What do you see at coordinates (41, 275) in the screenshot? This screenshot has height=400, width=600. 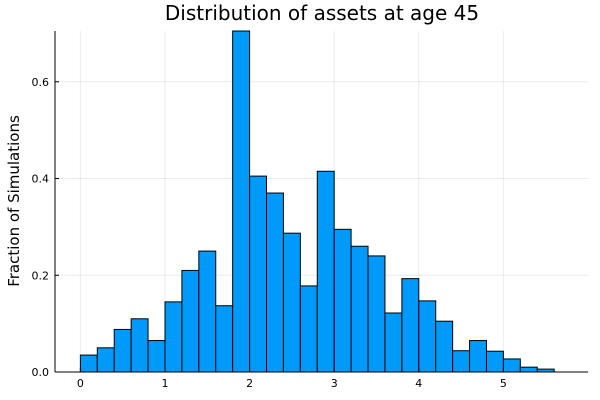 I see `y-tick-label: 0.2` at bounding box center [41, 275].